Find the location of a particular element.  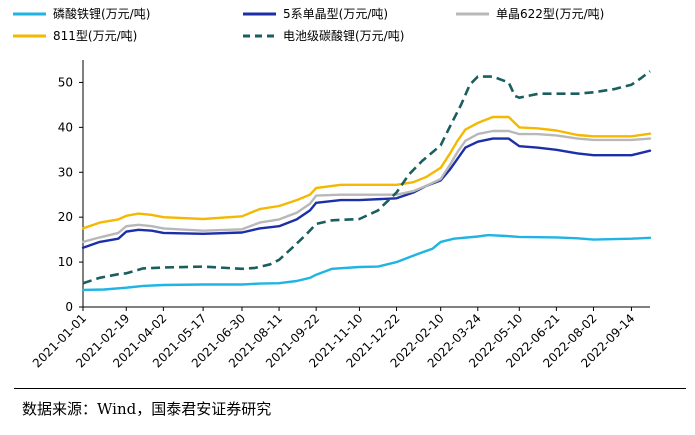

y-tick-label: 50 is located at coordinates (65, 82).